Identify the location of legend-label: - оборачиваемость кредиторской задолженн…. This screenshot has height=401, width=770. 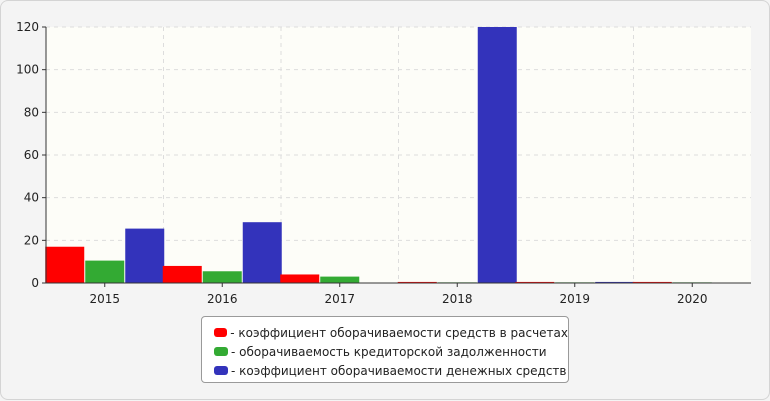
(389, 351).